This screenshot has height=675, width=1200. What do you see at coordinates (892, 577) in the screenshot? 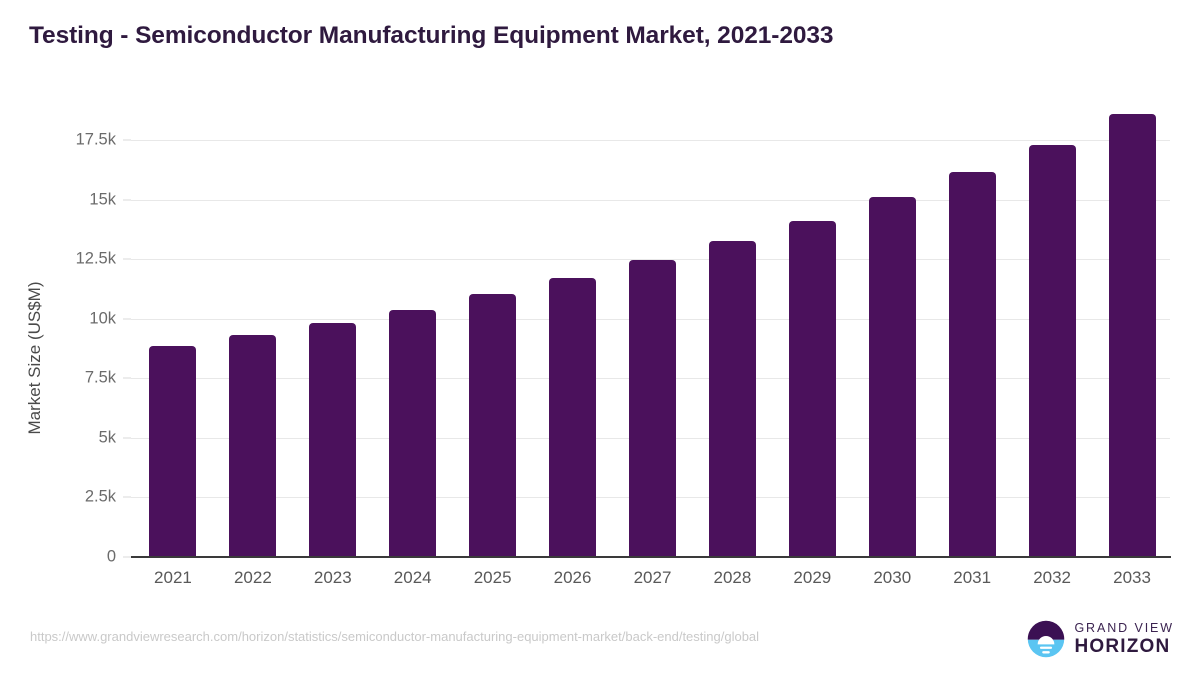
I see `x-axis-tick-label: 2030` at bounding box center [892, 577].